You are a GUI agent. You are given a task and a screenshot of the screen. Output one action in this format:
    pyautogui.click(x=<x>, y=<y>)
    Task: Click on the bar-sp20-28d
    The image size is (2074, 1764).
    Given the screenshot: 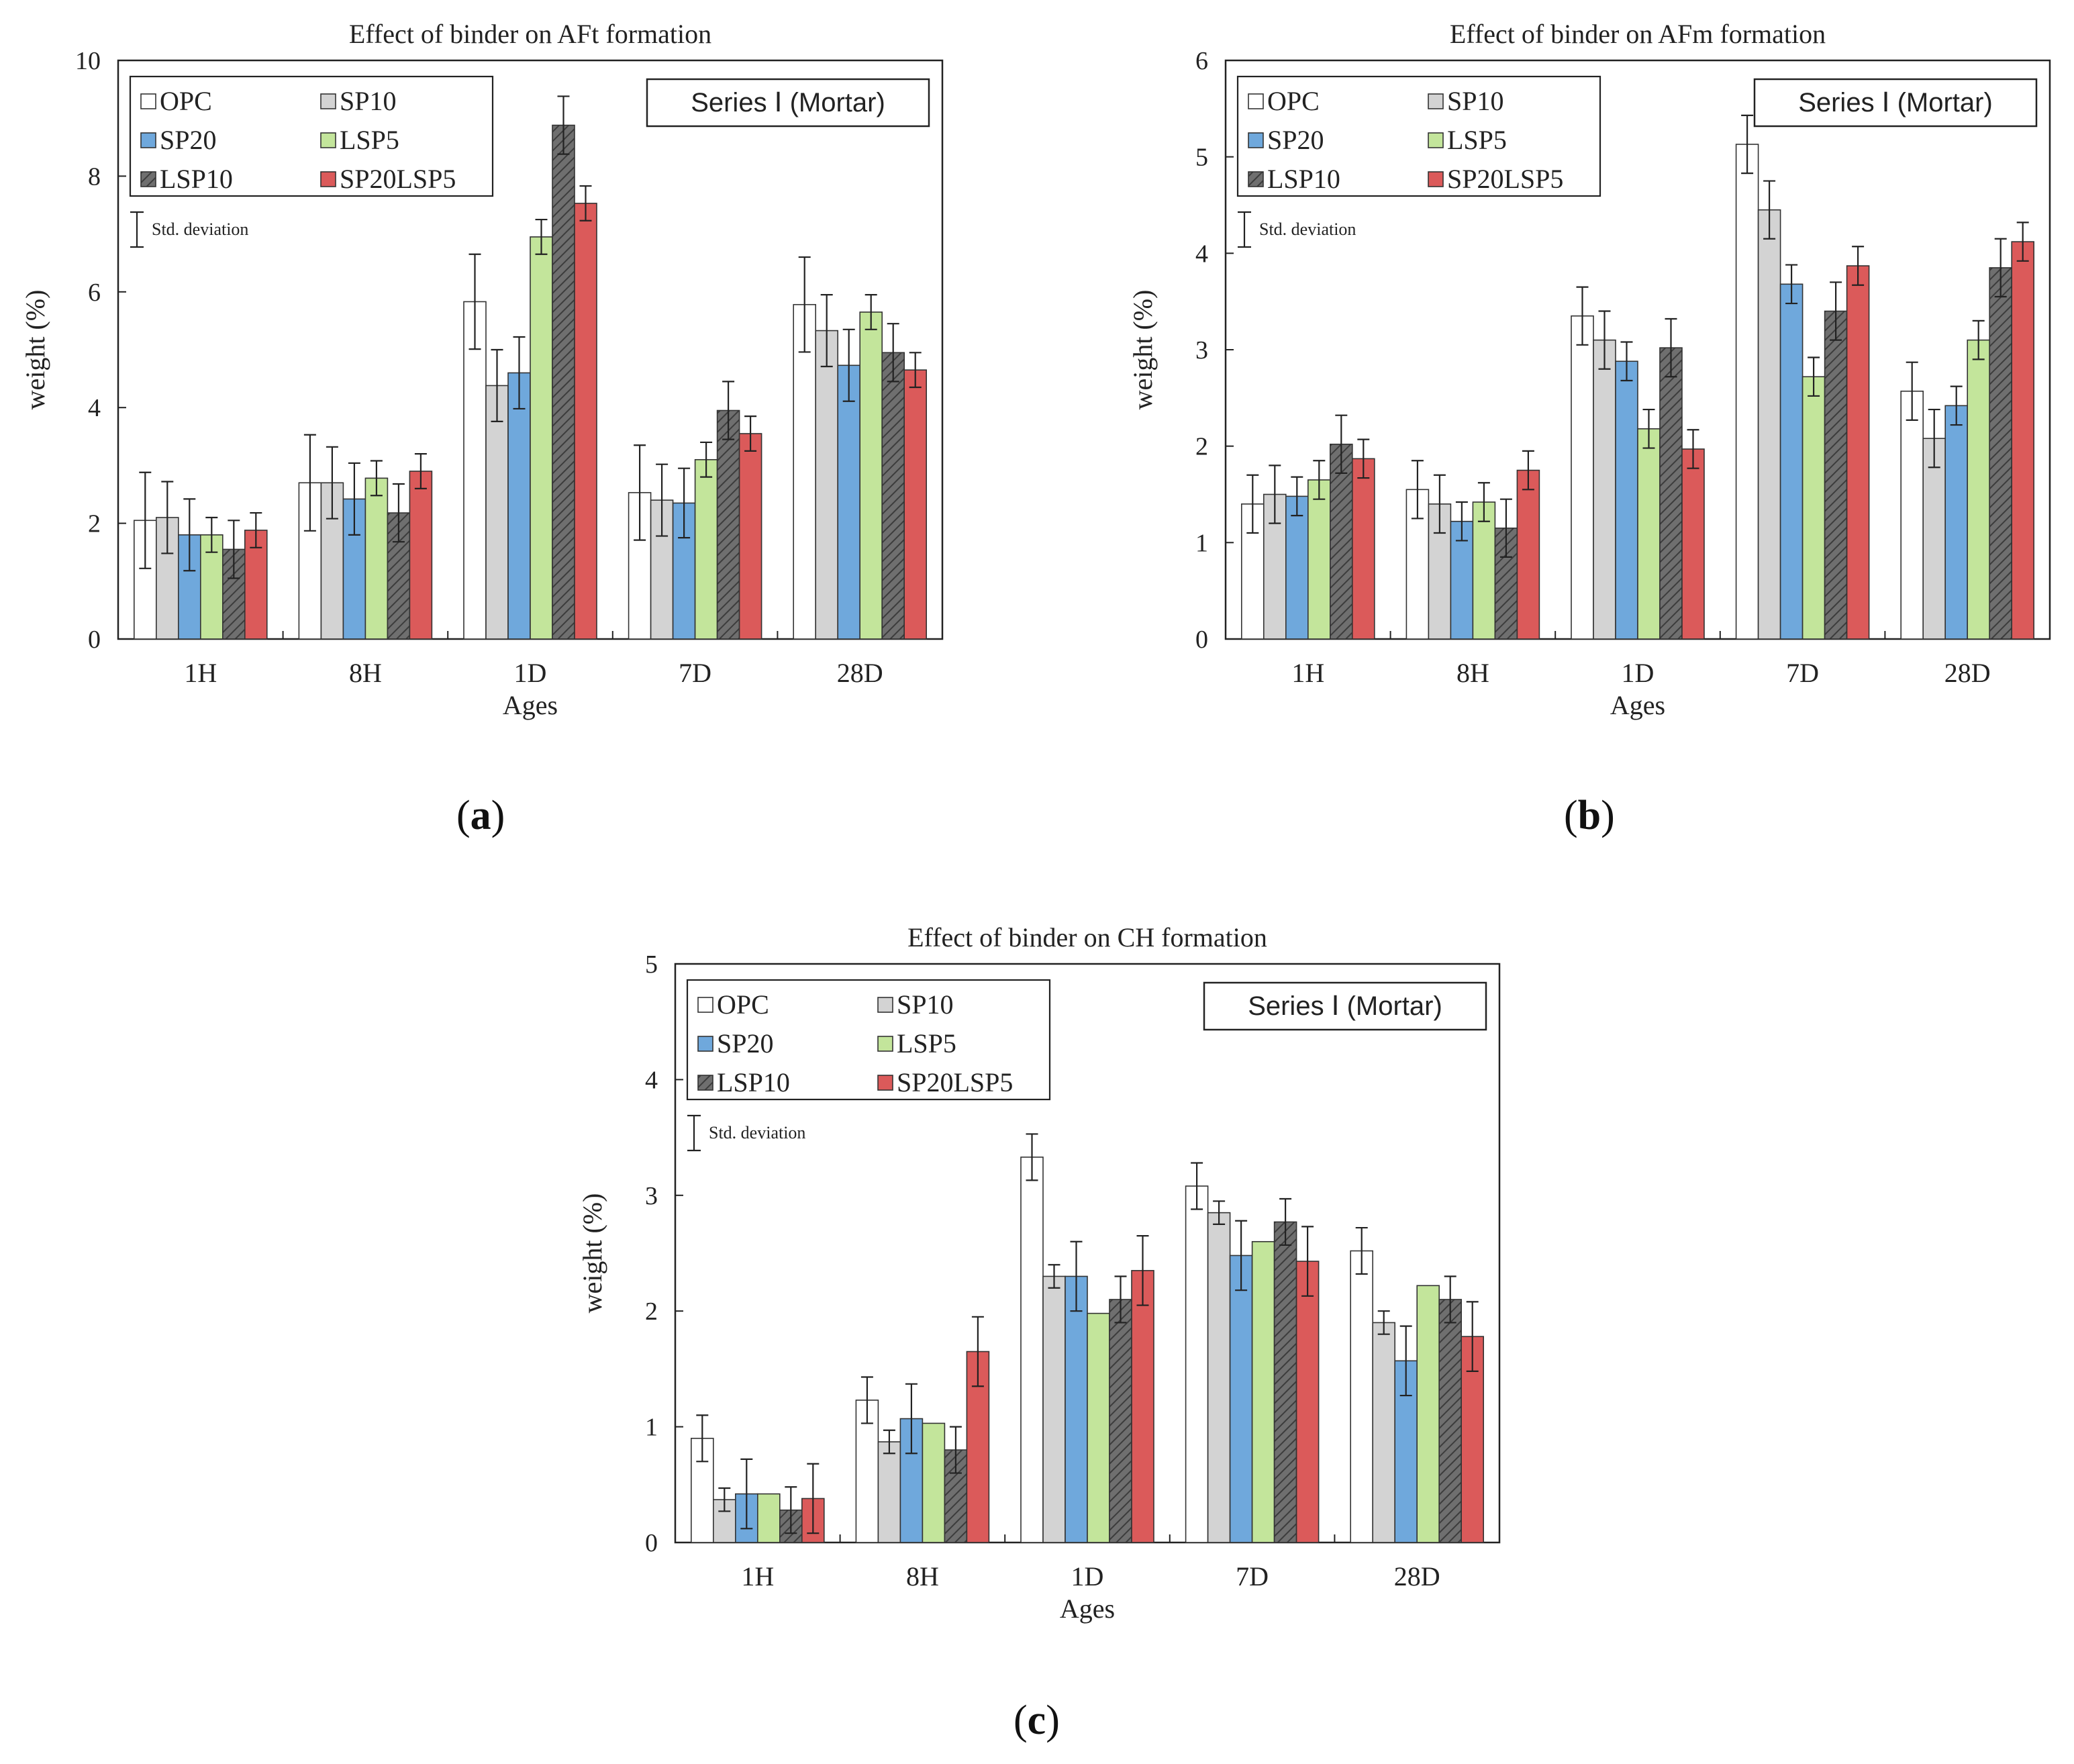 What is the action you would take?
    pyautogui.click(x=1956, y=522)
    